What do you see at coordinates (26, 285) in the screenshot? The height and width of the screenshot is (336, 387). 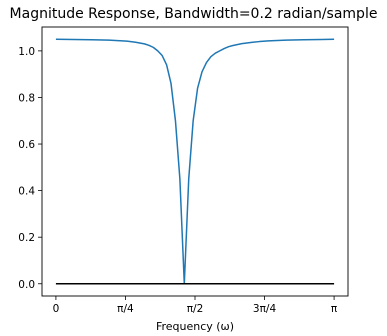 I see `y-tick-label: 0.0` at bounding box center [26, 285].